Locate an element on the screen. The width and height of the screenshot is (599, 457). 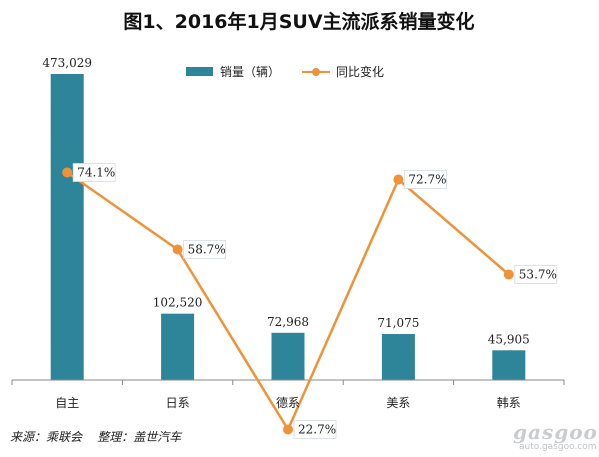
pct-label: 58.7% is located at coordinates (207, 250).